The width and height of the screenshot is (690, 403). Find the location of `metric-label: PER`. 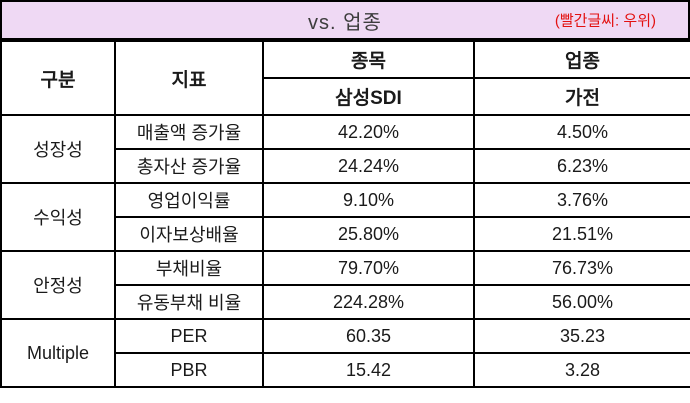

metric-label: PER is located at coordinates (189, 336).